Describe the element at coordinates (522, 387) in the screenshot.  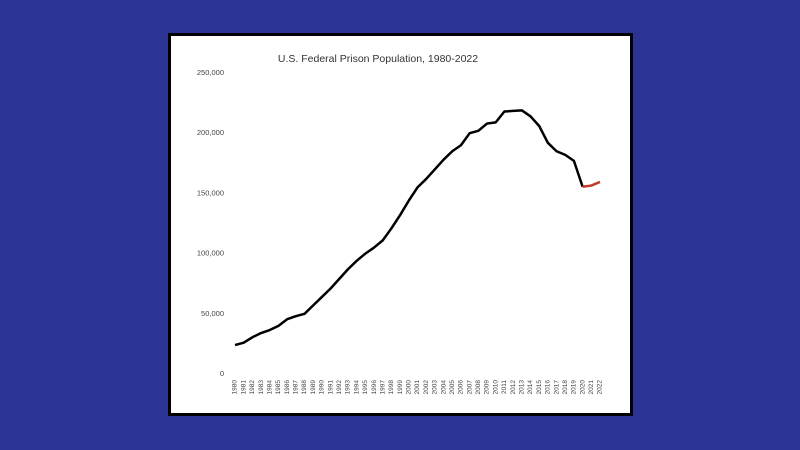
I see `x-tick-label: 2013` at that location.